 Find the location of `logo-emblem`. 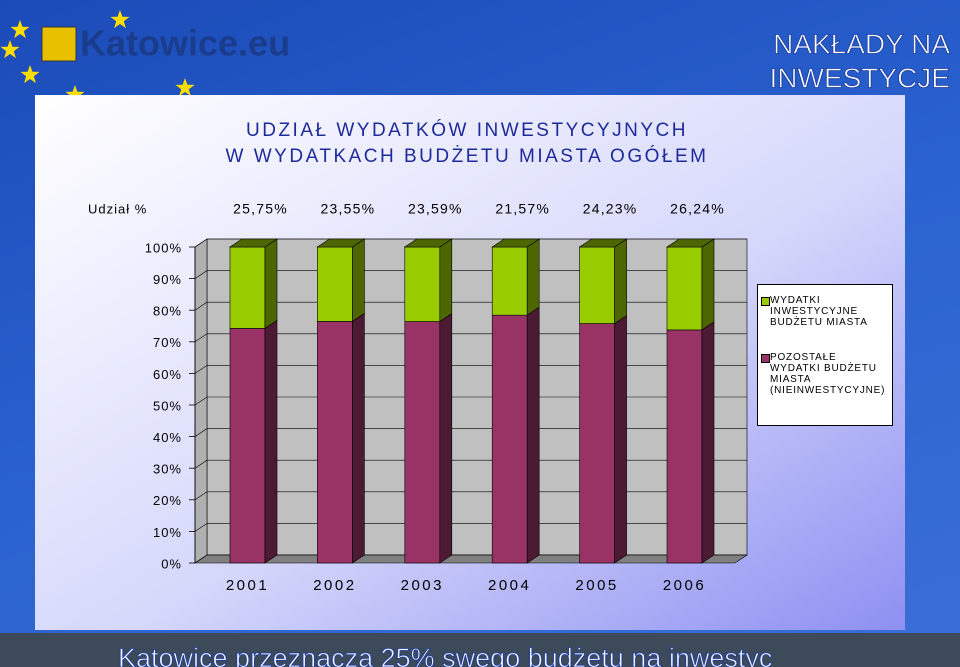

logo-emblem is located at coordinates (59, 44).